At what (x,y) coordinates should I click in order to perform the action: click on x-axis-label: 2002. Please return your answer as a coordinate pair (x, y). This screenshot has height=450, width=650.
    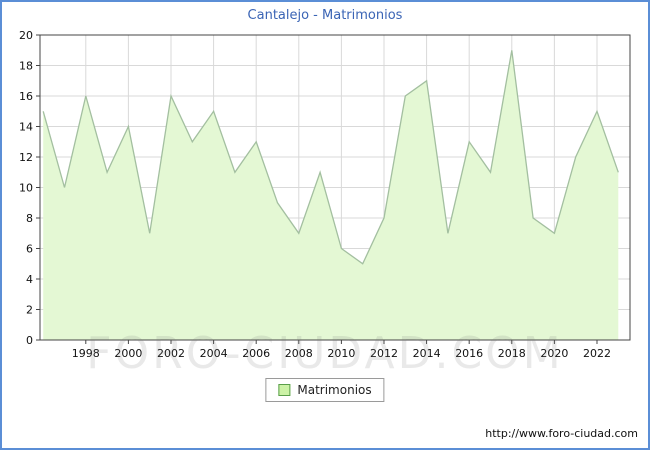
    Looking at the image, I should click on (171, 353).